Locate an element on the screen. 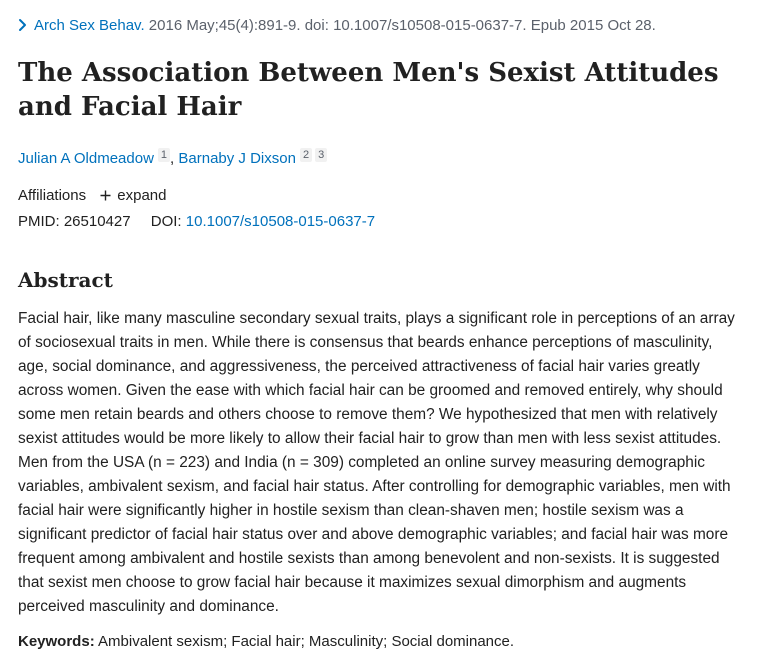  affiliations-label: Affiliations is located at coordinates (52, 195).